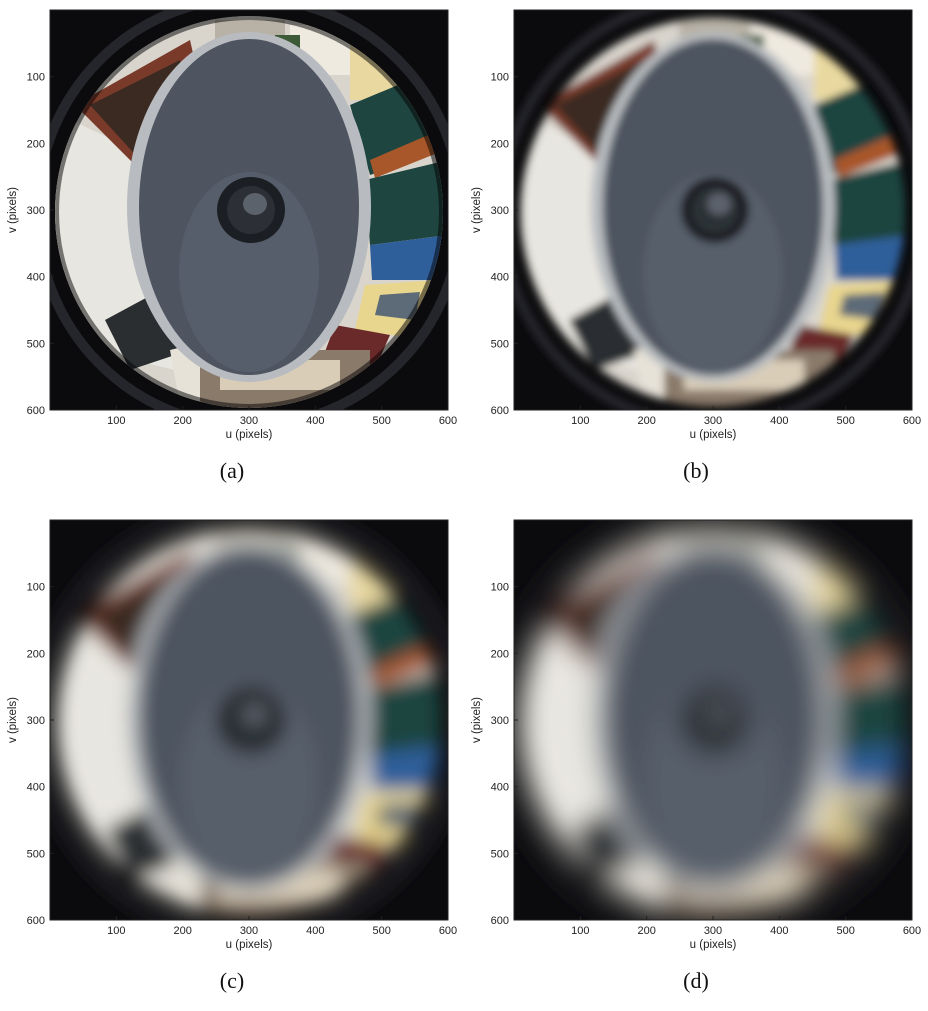 The image size is (928, 1011). What do you see at coordinates (696, 980) in the screenshot?
I see `panel-caption: (d)` at bounding box center [696, 980].